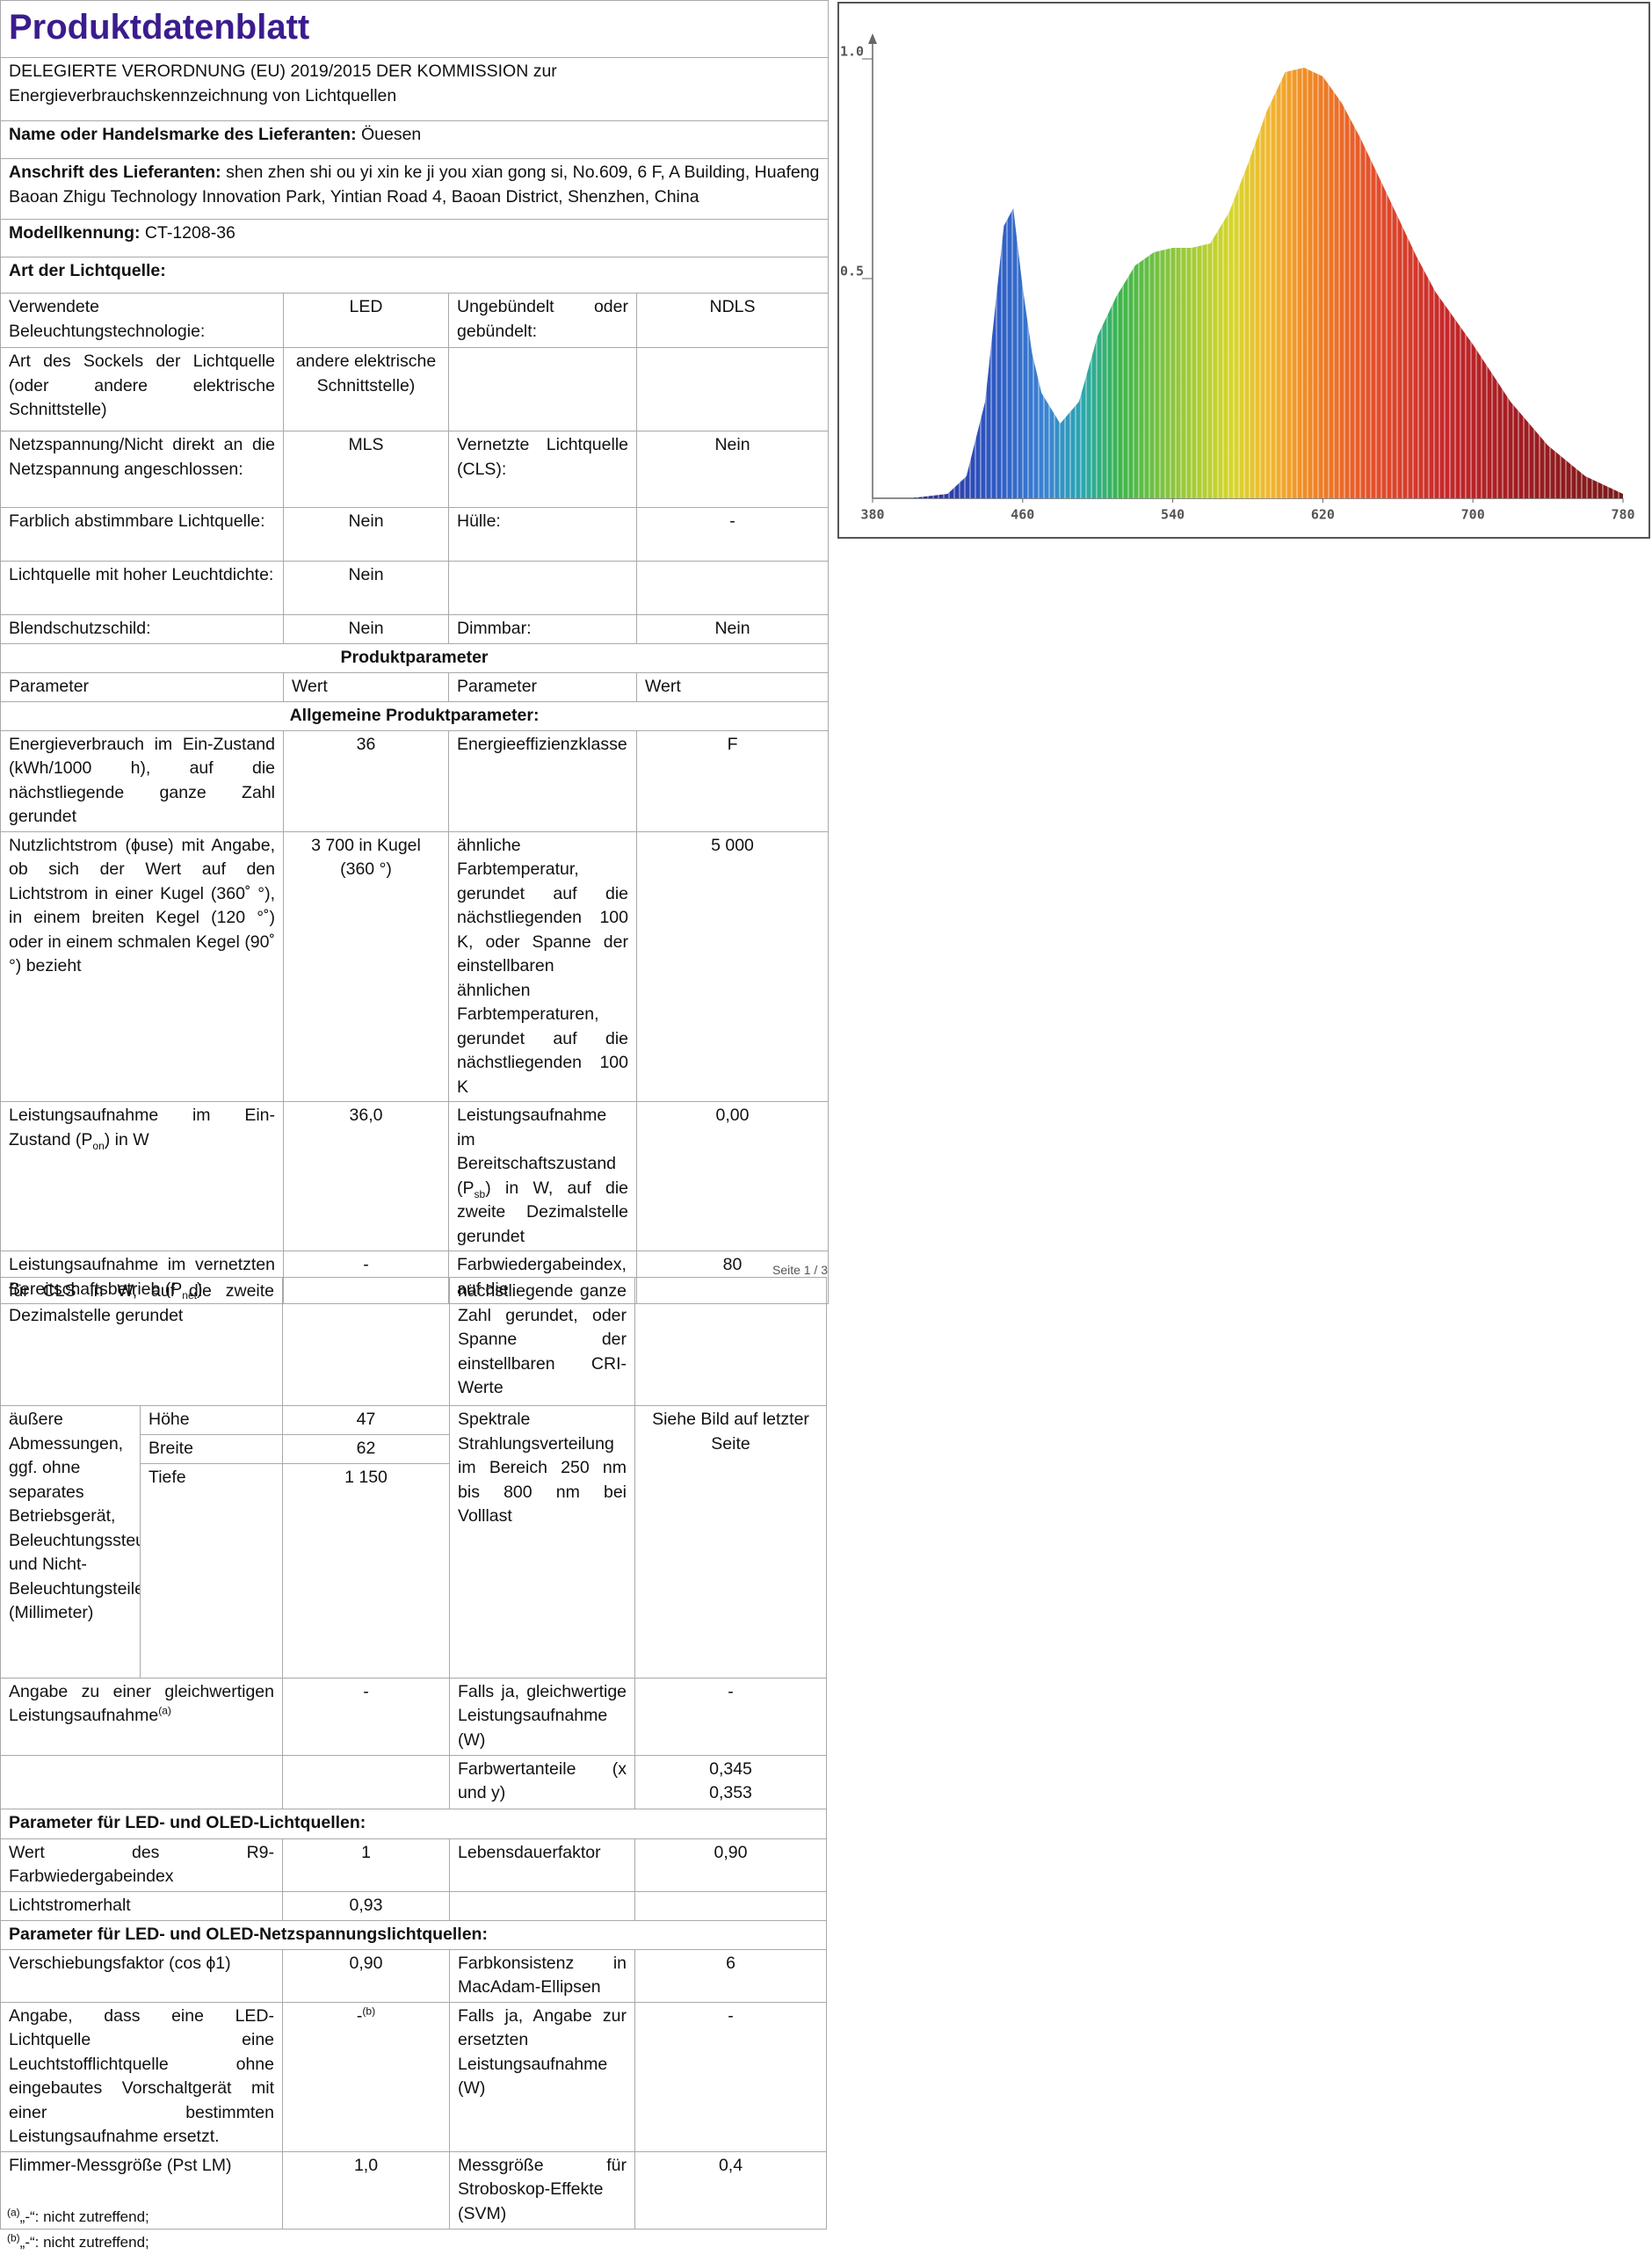  What do you see at coordinates (542, 534) in the screenshot?
I see `cell: Hülle:` at bounding box center [542, 534].